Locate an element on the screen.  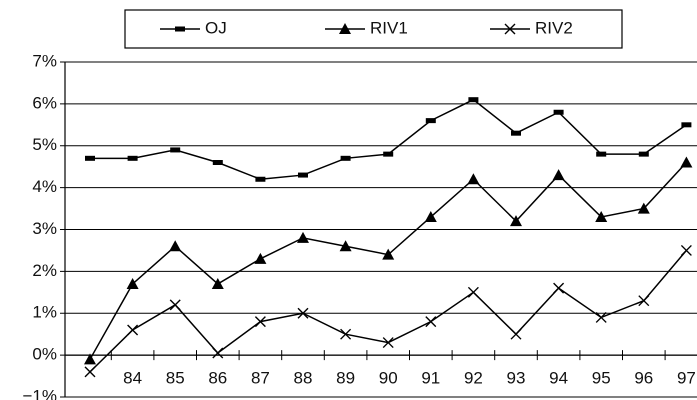
y-tick-label: 7% is located at coordinates (44, 60).